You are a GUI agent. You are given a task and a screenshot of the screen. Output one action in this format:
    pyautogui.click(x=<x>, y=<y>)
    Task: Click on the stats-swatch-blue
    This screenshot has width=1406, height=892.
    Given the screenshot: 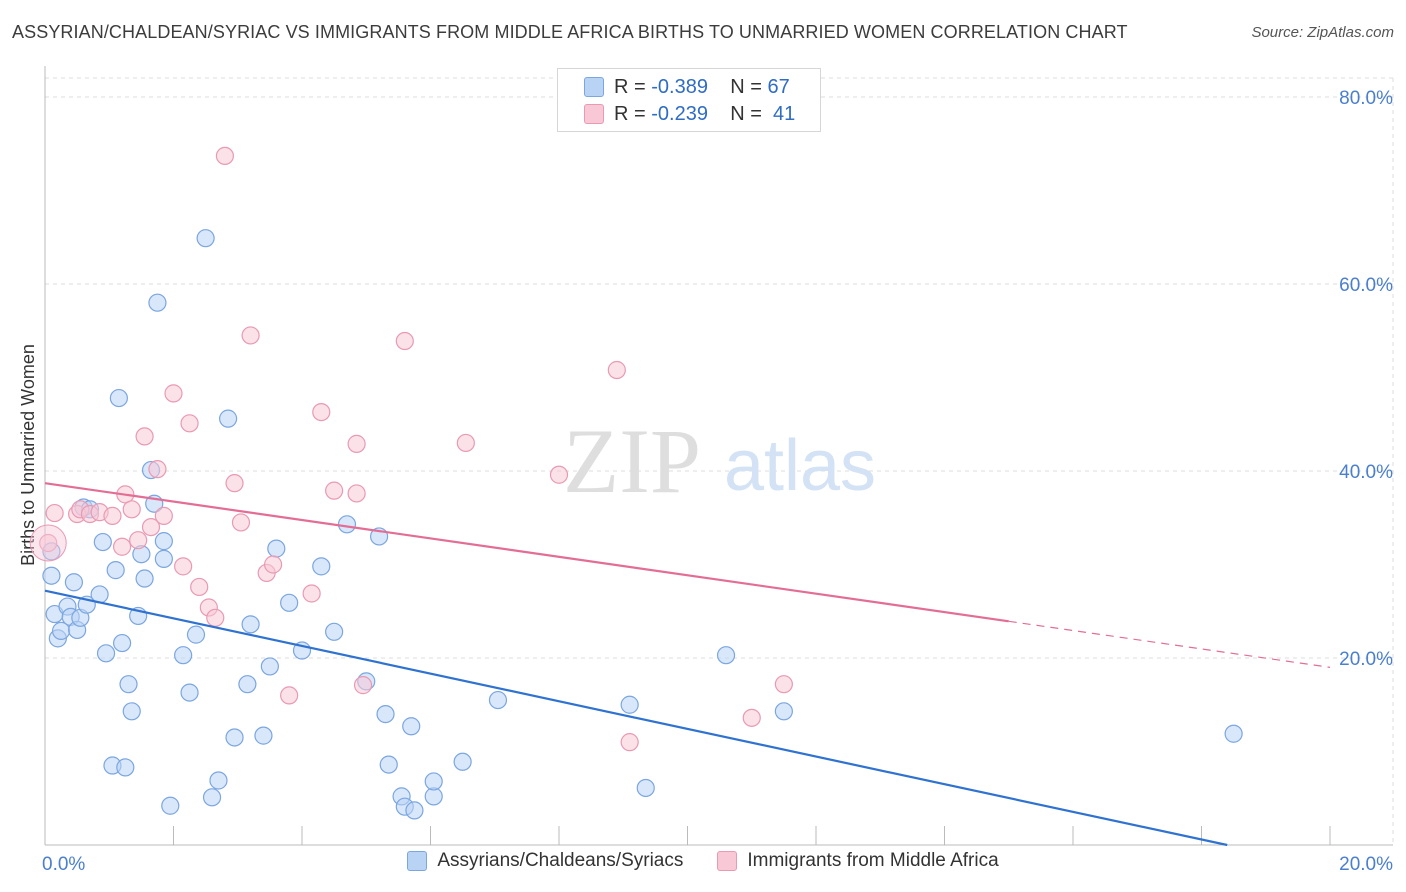 What is the action you would take?
    pyautogui.click(x=594, y=87)
    